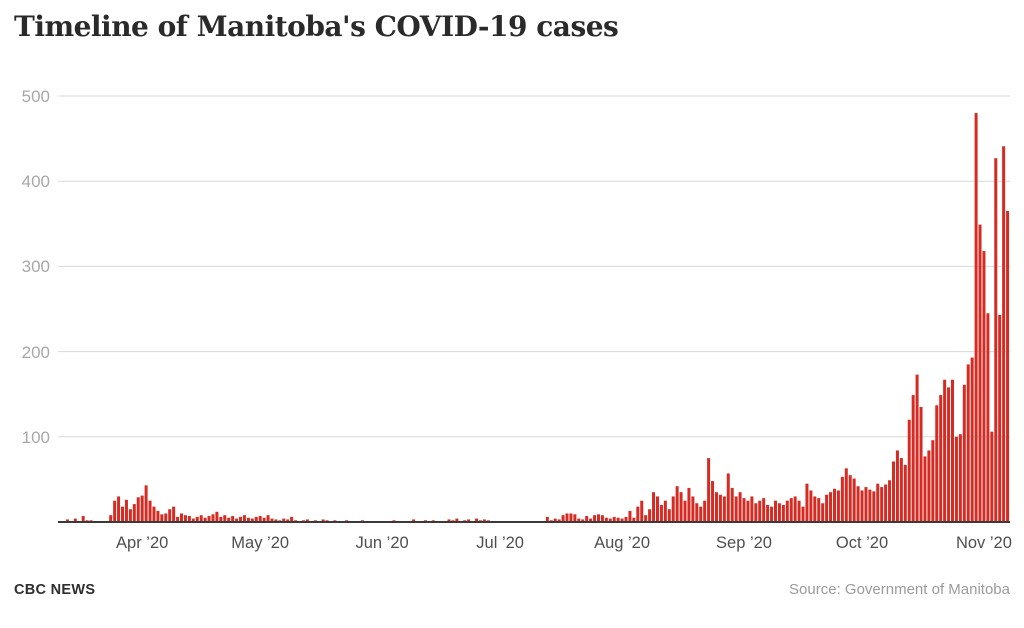 This screenshot has height=628, width=1024. Describe the element at coordinates (35, 352) in the screenshot. I see `y-axis-tick-label-200: 200` at that location.